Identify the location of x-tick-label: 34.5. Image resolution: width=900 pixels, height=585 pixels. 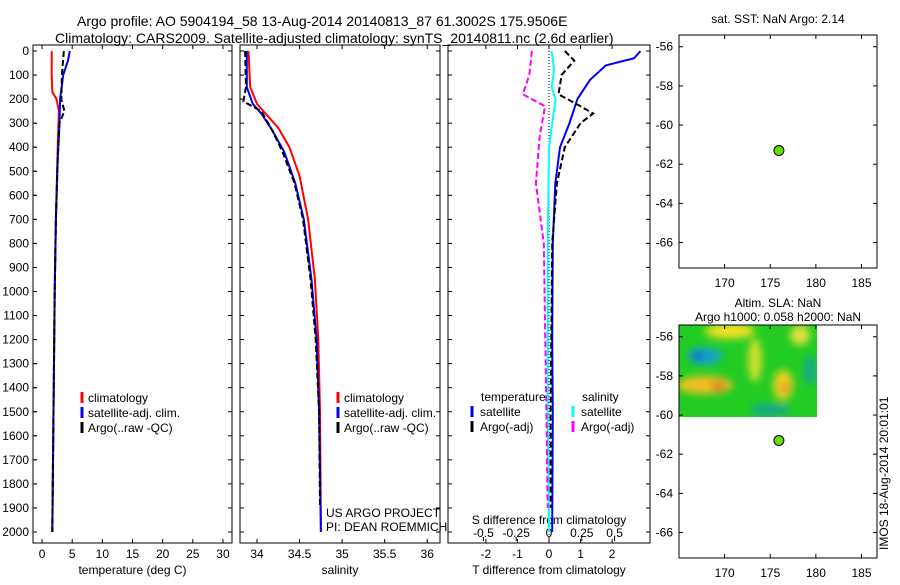
(300, 554).